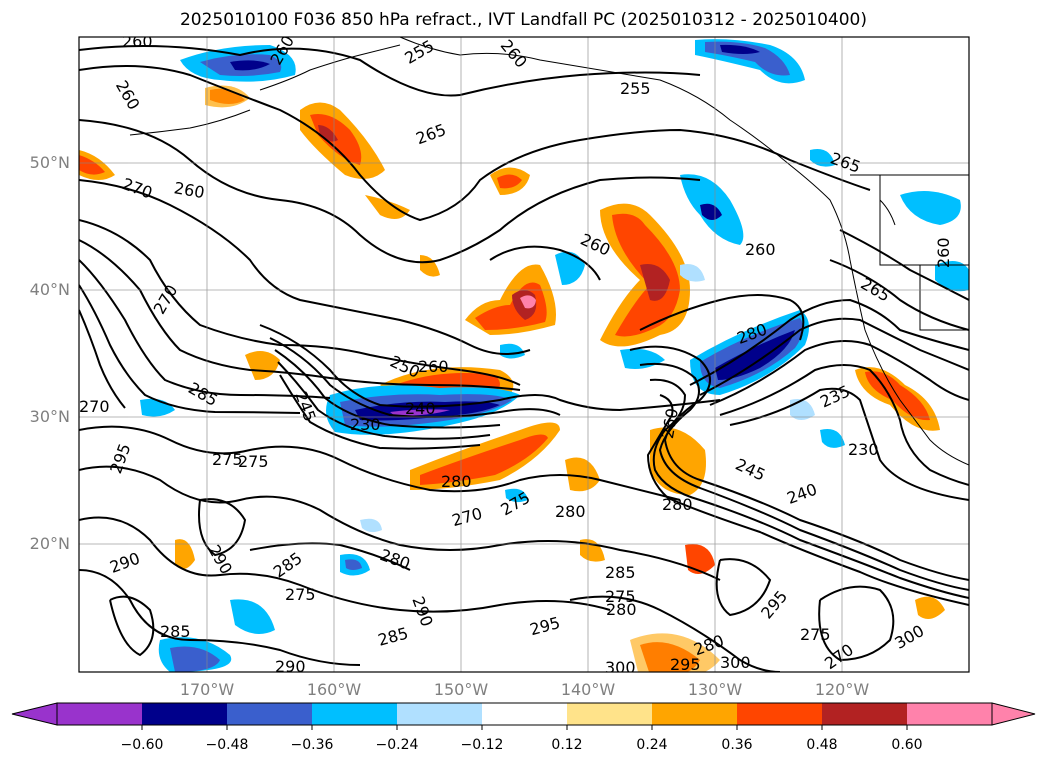 The height and width of the screenshot is (765, 1047). I want to click on colorbar-tick-label: −0.60, so click(142, 745).